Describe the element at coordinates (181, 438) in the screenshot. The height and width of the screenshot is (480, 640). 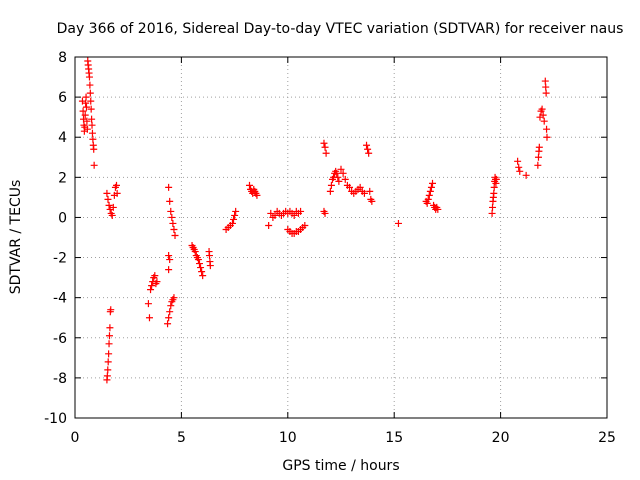
I see `x-tick-label: 5` at that location.